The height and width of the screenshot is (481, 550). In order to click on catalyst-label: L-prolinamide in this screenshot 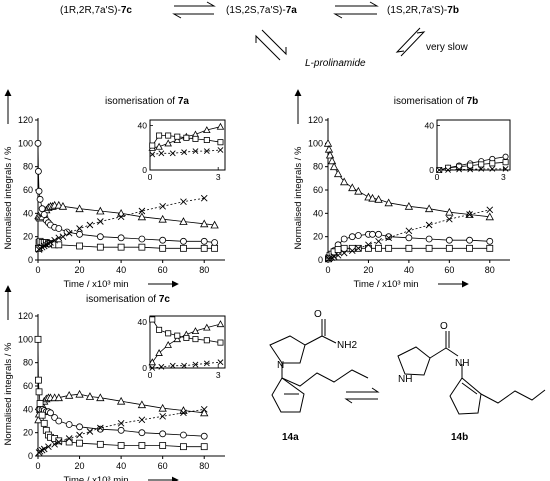, I will do `click(335, 63)`.